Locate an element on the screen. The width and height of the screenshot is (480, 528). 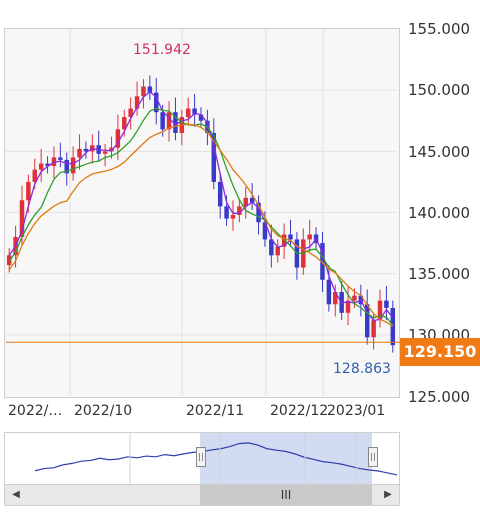
scroll-thumb: III is located at coordinates (286, 495).